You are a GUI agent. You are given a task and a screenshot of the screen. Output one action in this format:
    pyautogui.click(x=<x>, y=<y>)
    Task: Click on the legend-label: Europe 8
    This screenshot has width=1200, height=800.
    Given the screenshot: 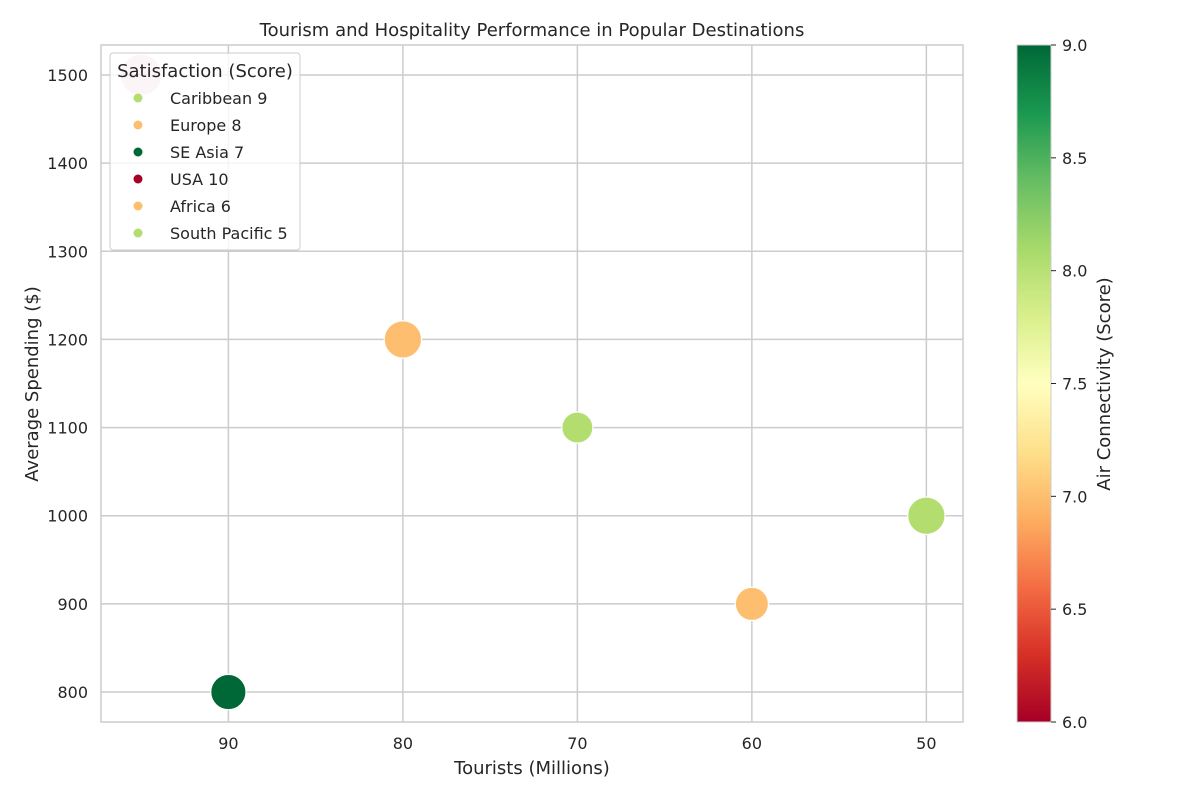 What is the action you would take?
    pyautogui.click(x=206, y=125)
    